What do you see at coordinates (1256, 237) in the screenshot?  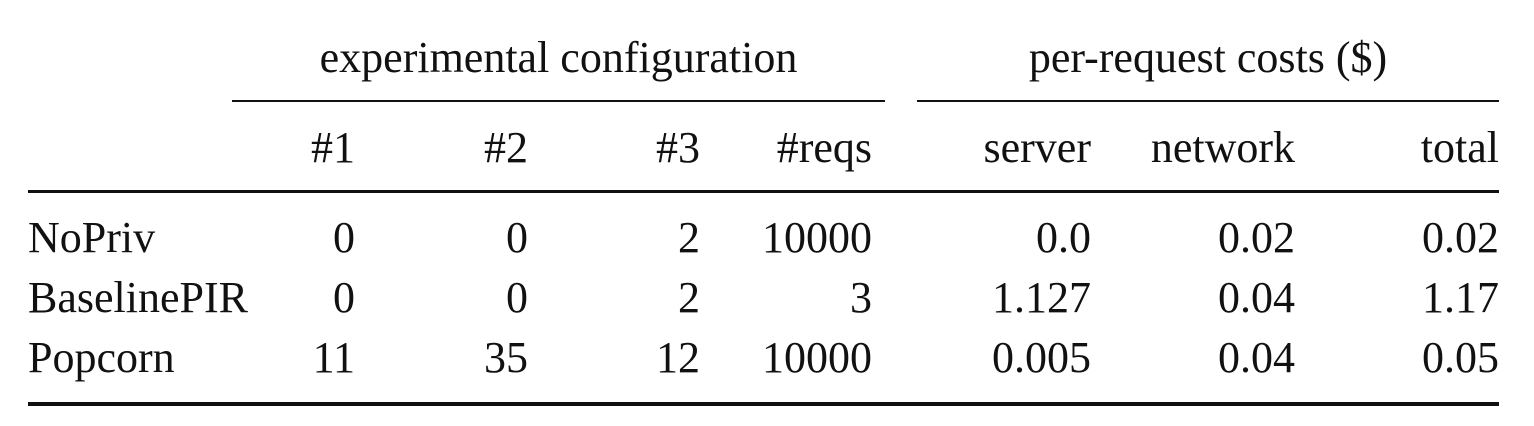 I see `cell-nopriv-network: 0.02` at bounding box center [1256, 237].